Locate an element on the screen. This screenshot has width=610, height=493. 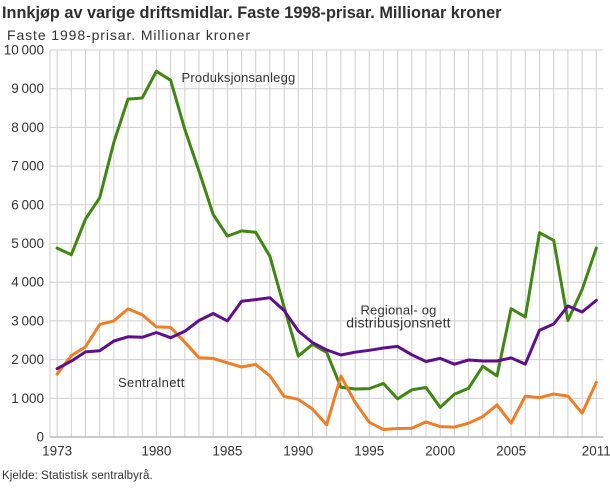
svg-text: 6 000 is located at coordinates (27, 204).